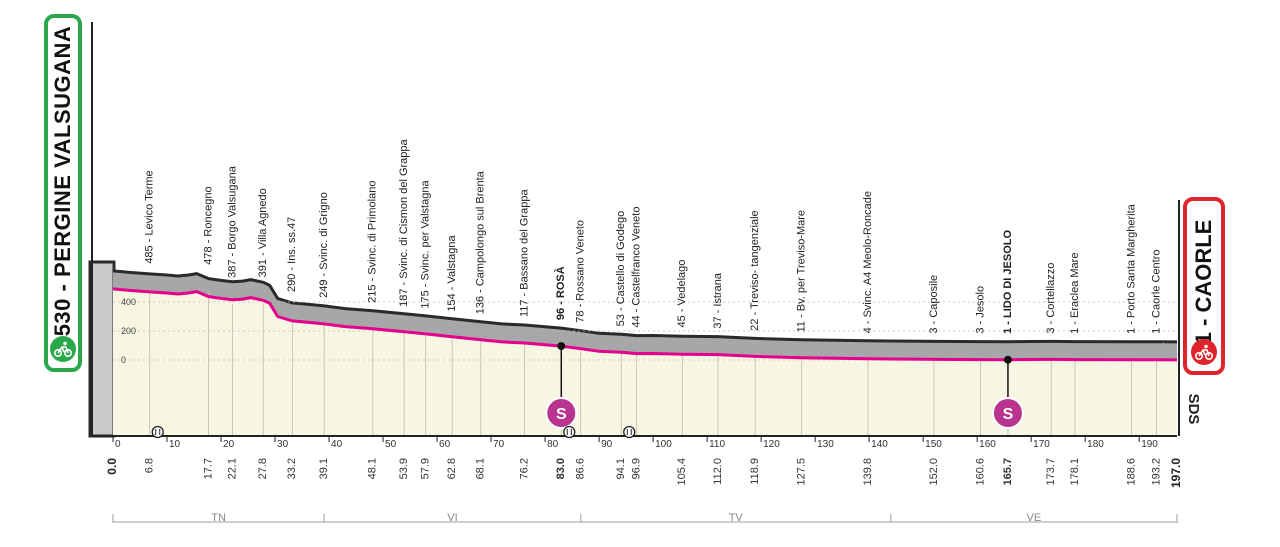  I want to click on km-tick-label: 10, so click(175, 444).